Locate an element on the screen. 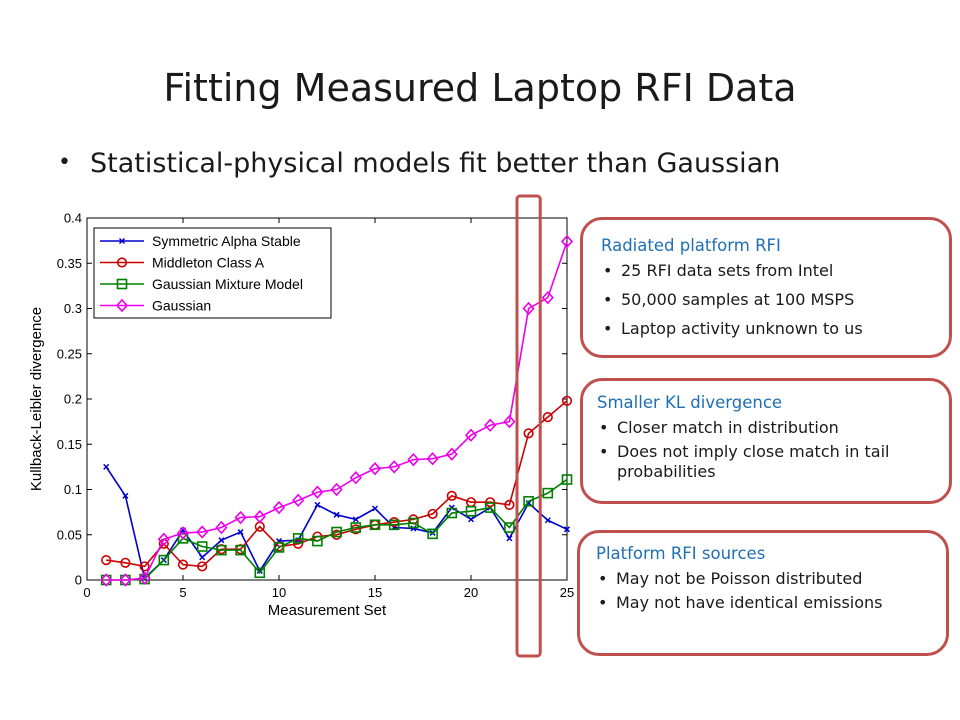 The height and width of the screenshot is (720, 960). callout-item: Laptop activity unknown to us is located at coordinates (768, 329).